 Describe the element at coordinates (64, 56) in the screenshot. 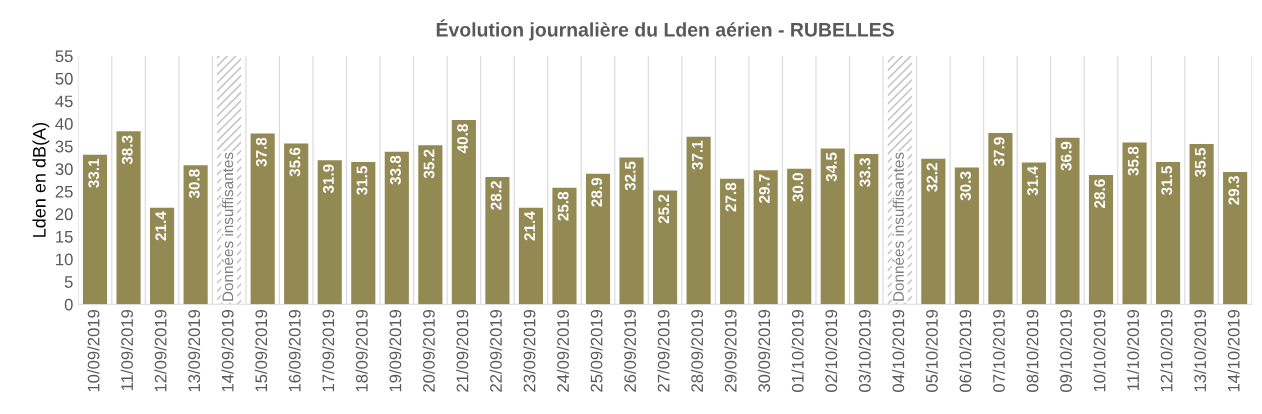

I see `y-tick-label: 55` at that location.